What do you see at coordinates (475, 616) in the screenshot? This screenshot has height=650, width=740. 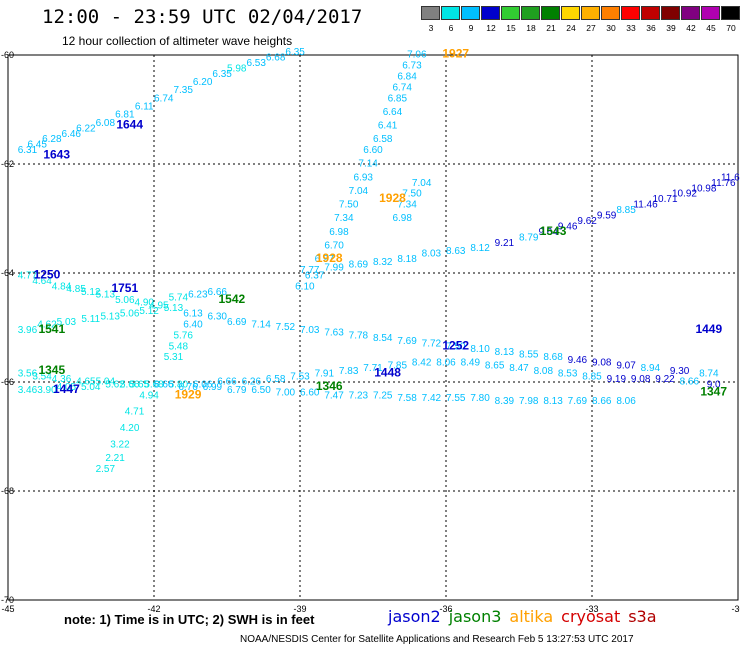 I see `satellite-legend-jason3: jason3` at bounding box center [475, 616].